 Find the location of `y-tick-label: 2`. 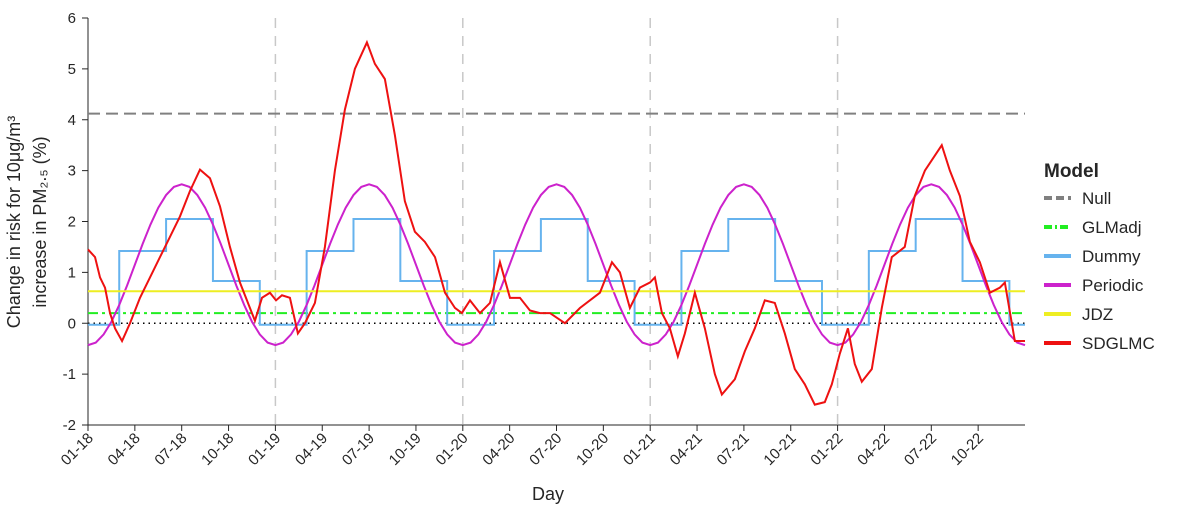

y-tick-label: 2 is located at coordinates (72, 222).